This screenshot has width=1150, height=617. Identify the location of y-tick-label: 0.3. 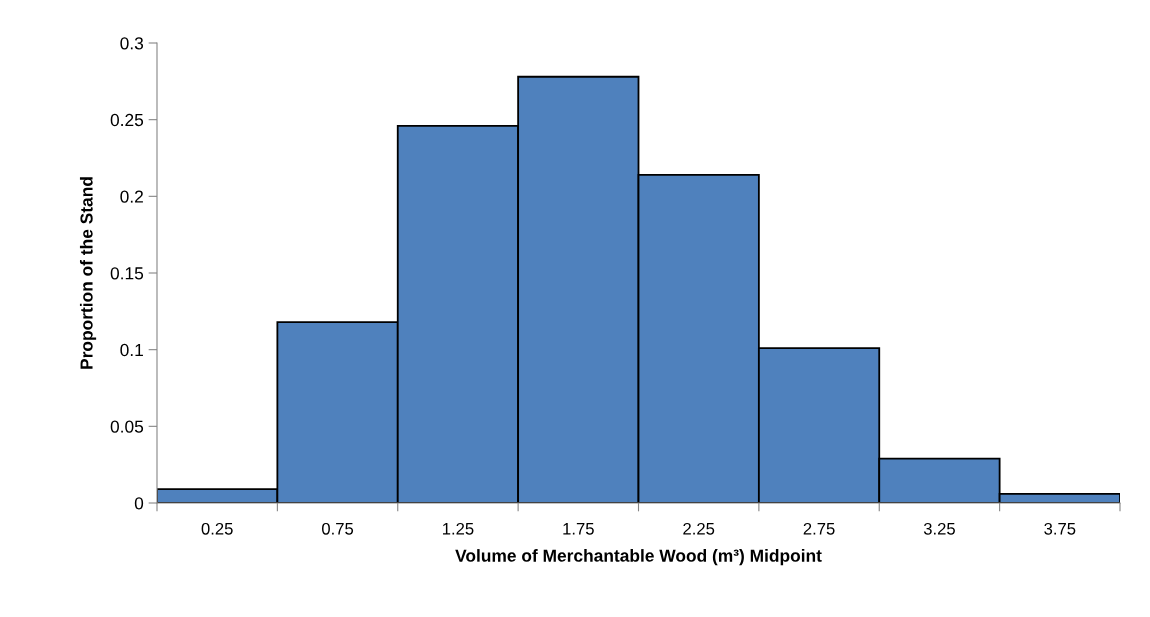
(132, 43).